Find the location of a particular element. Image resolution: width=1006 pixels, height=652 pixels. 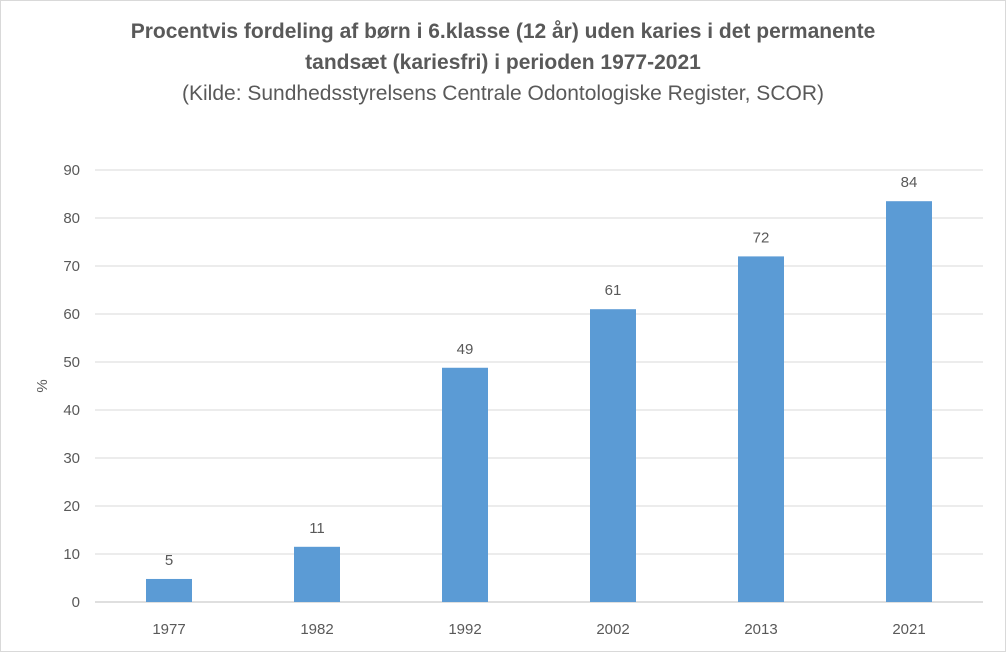

bar-1992 is located at coordinates (465, 484).